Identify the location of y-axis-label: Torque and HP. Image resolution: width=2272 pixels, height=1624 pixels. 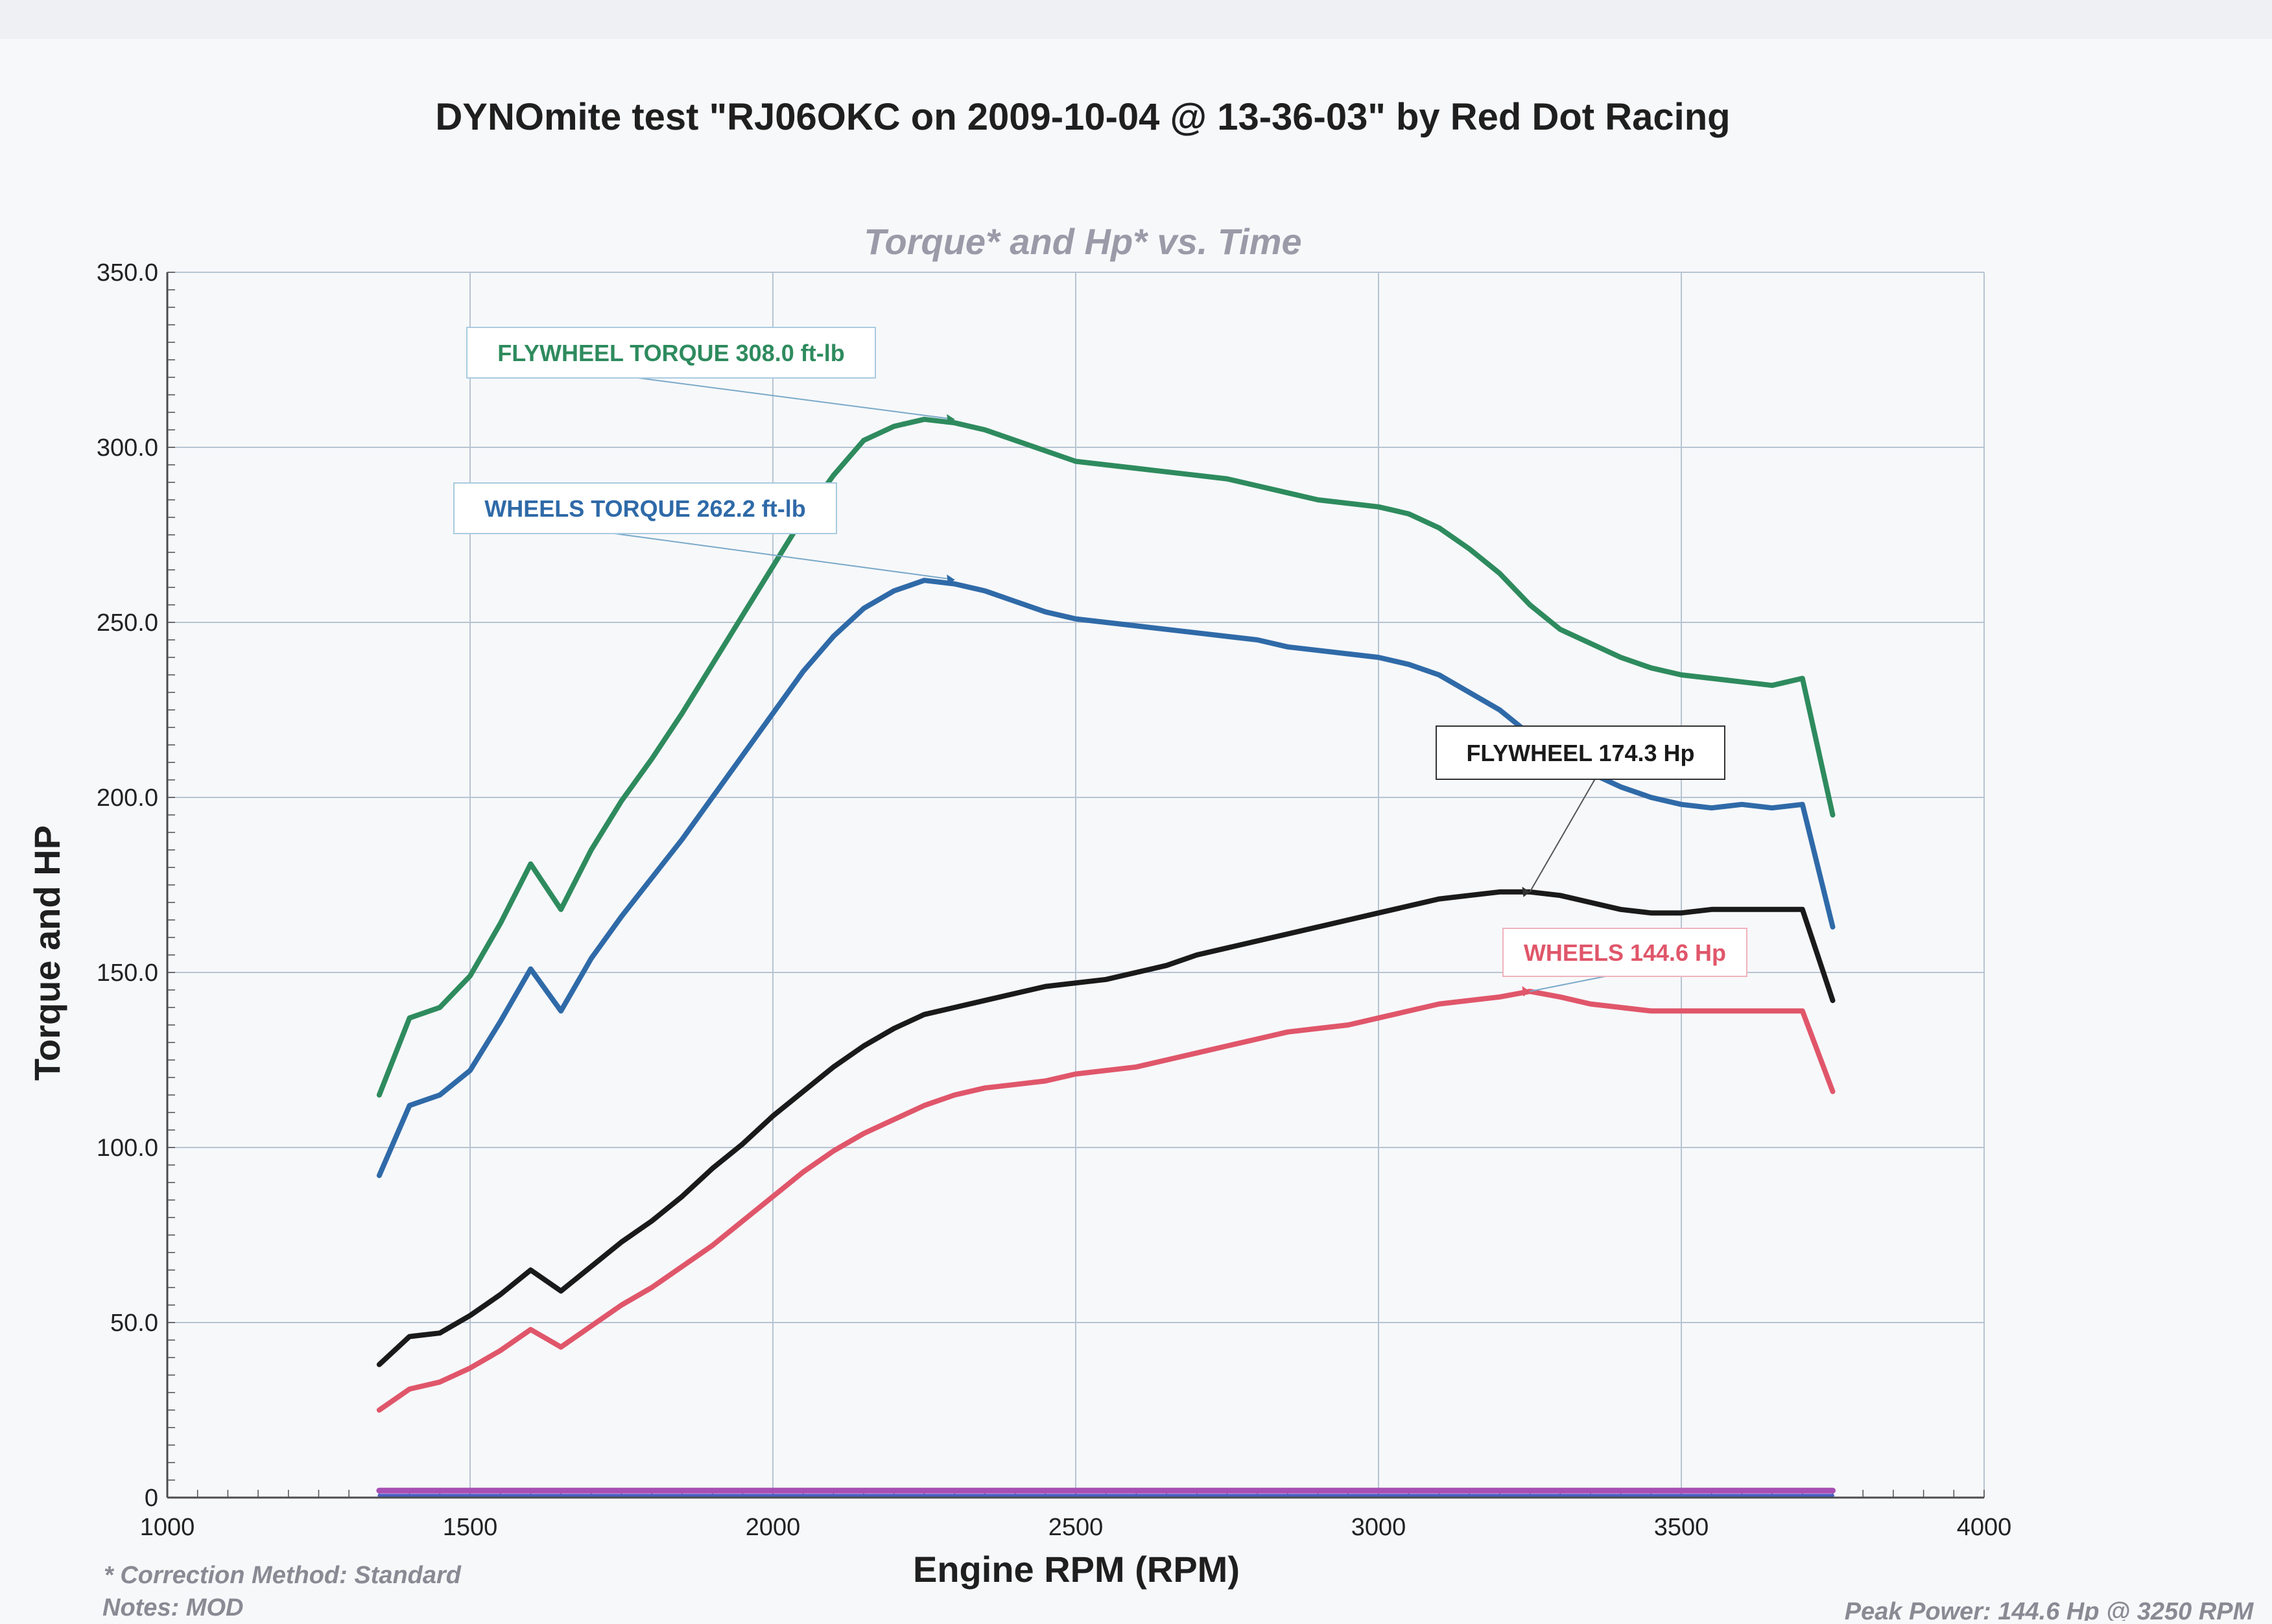
(47, 953).